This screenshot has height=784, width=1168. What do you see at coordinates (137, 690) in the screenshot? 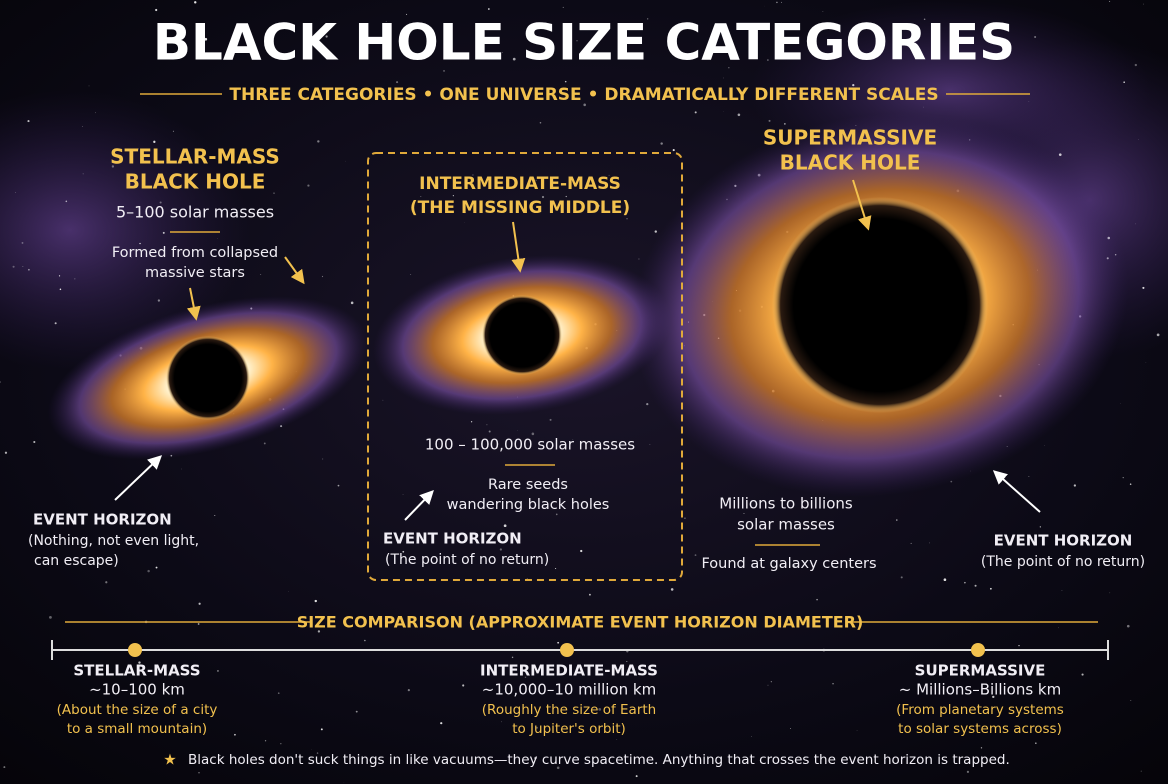
I see `item-size: ~10–100 km` at bounding box center [137, 690].